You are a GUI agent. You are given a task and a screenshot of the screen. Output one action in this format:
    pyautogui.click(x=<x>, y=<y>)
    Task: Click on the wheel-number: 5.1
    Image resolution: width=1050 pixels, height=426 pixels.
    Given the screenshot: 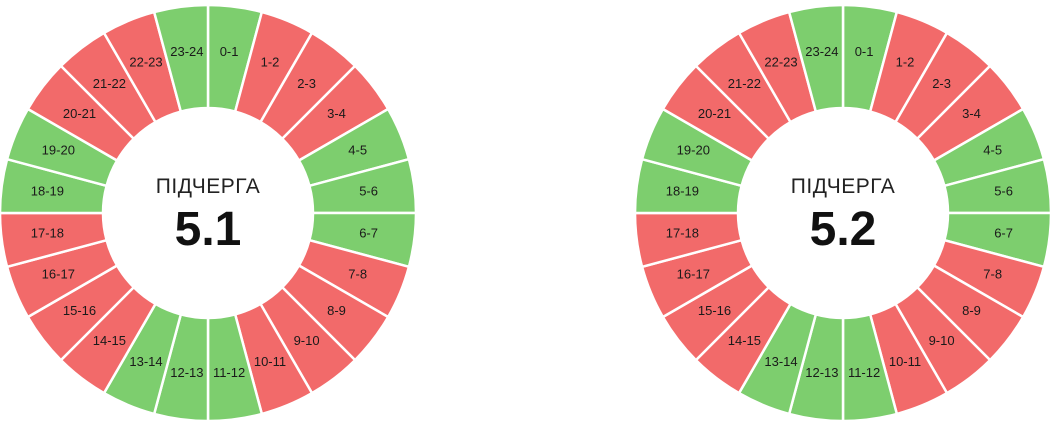 What is the action you would take?
    pyautogui.click(x=208, y=229)
    